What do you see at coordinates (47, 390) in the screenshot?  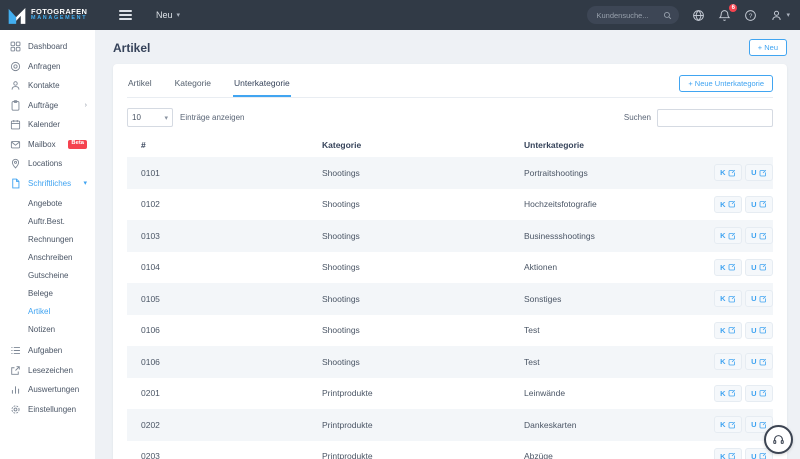 I see `sidebar-item-auswertungen: Auswertungen` at bounding box center [47, 390].